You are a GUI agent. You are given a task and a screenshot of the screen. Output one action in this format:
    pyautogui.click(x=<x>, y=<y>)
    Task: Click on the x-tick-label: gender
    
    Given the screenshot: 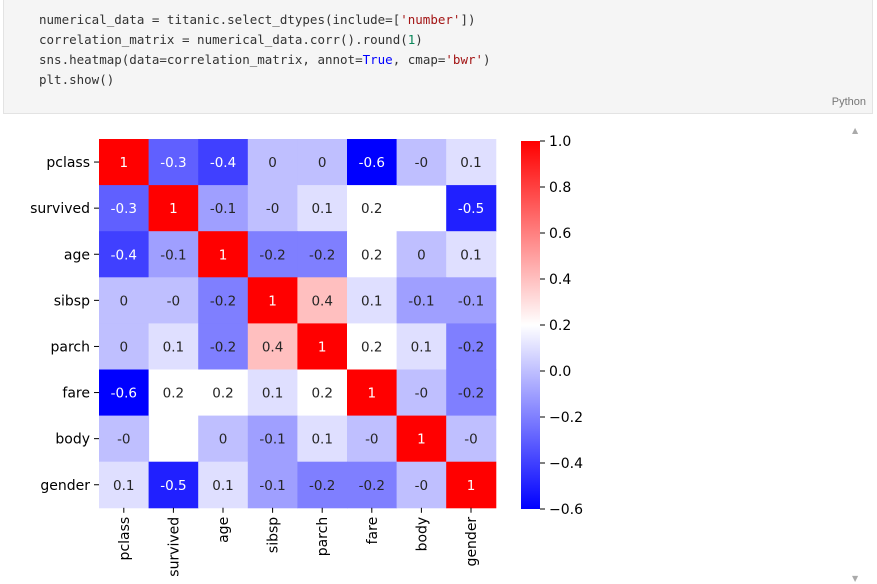 What is the action you would take?
    pyautogui.click(x=472, y=542)
    